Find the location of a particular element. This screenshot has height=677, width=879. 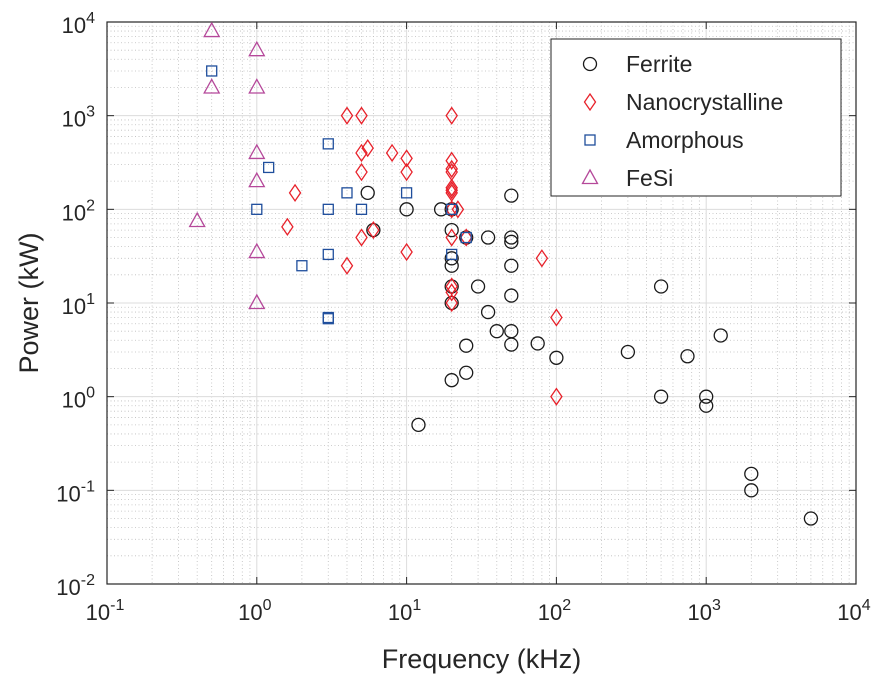

legend-marker-amorphous is located at coordinates (590, 140).